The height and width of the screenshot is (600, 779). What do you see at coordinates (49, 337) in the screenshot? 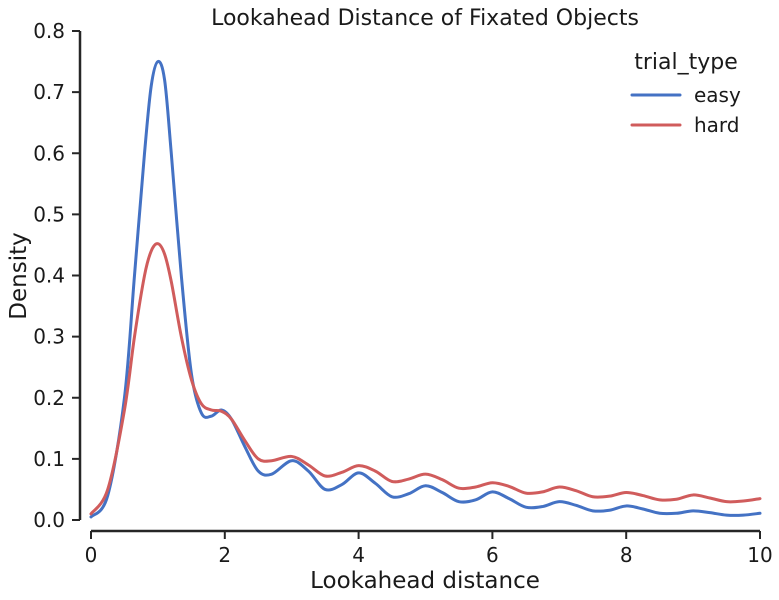
I see `y-tick-label-3: 0.3` at bounding box center [49, 337].